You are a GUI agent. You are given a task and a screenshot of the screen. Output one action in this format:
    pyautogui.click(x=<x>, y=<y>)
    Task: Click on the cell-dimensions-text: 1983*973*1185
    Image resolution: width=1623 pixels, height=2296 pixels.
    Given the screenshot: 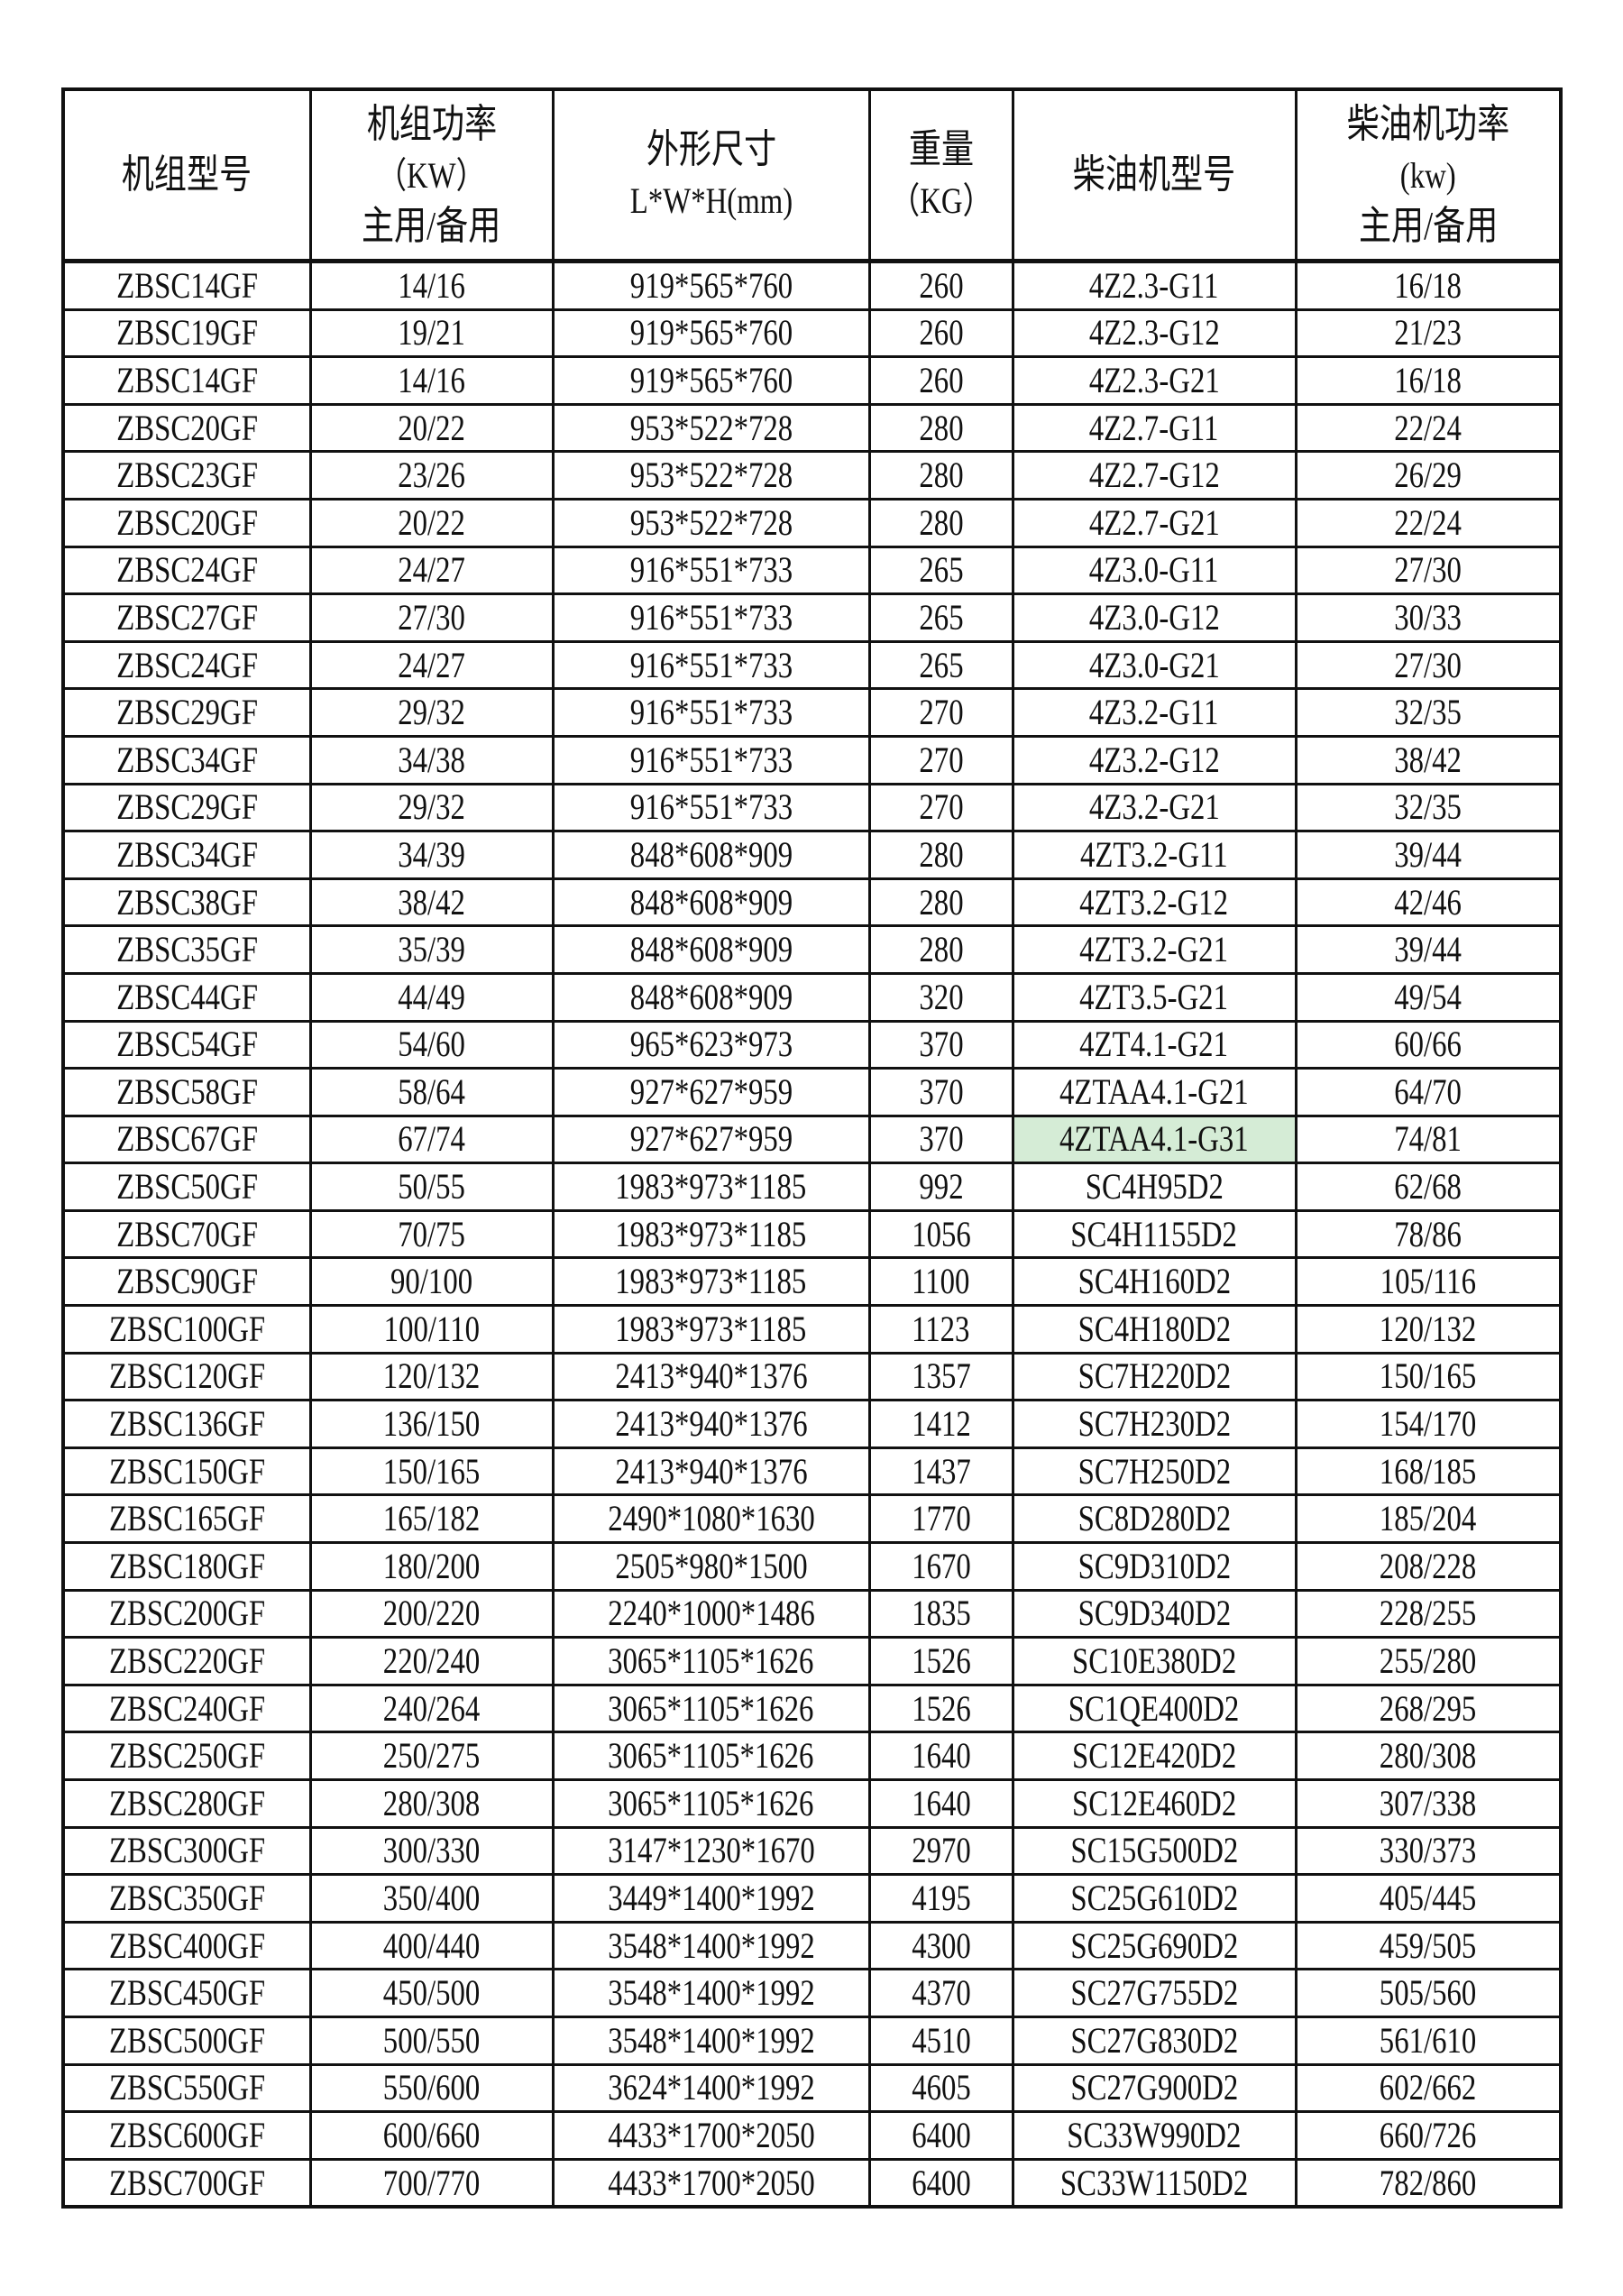 What is the action you would take?
    pyautogui.click(x=711, y=1233)
    